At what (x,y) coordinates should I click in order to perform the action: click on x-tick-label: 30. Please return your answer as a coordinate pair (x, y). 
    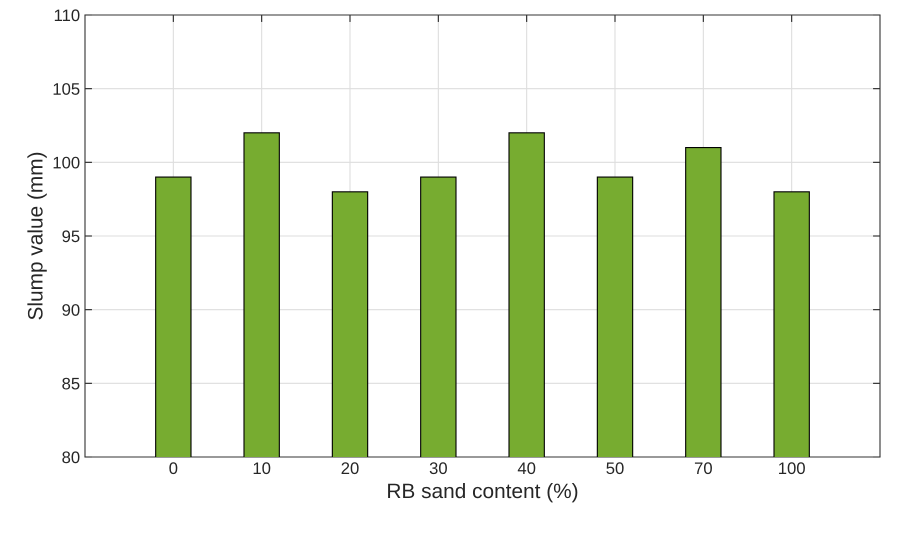
    Looking at the image, I should click on (438, 468).